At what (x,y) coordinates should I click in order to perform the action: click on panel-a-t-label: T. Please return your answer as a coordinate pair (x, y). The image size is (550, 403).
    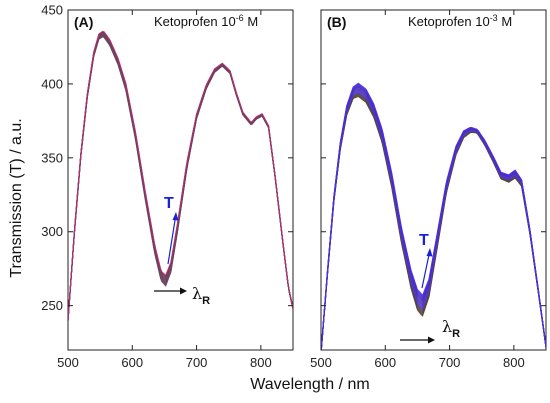
    Looking at the image, I should click on (169, 203).